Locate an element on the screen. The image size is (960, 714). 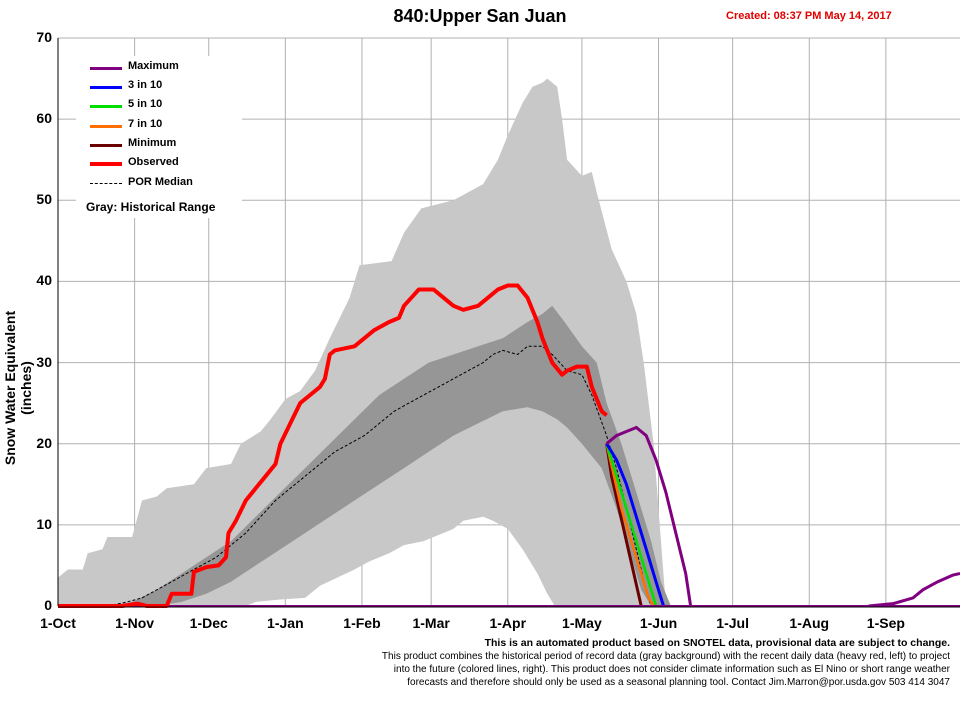
y-tick-label: 0 is located at coordinates (48, 605).